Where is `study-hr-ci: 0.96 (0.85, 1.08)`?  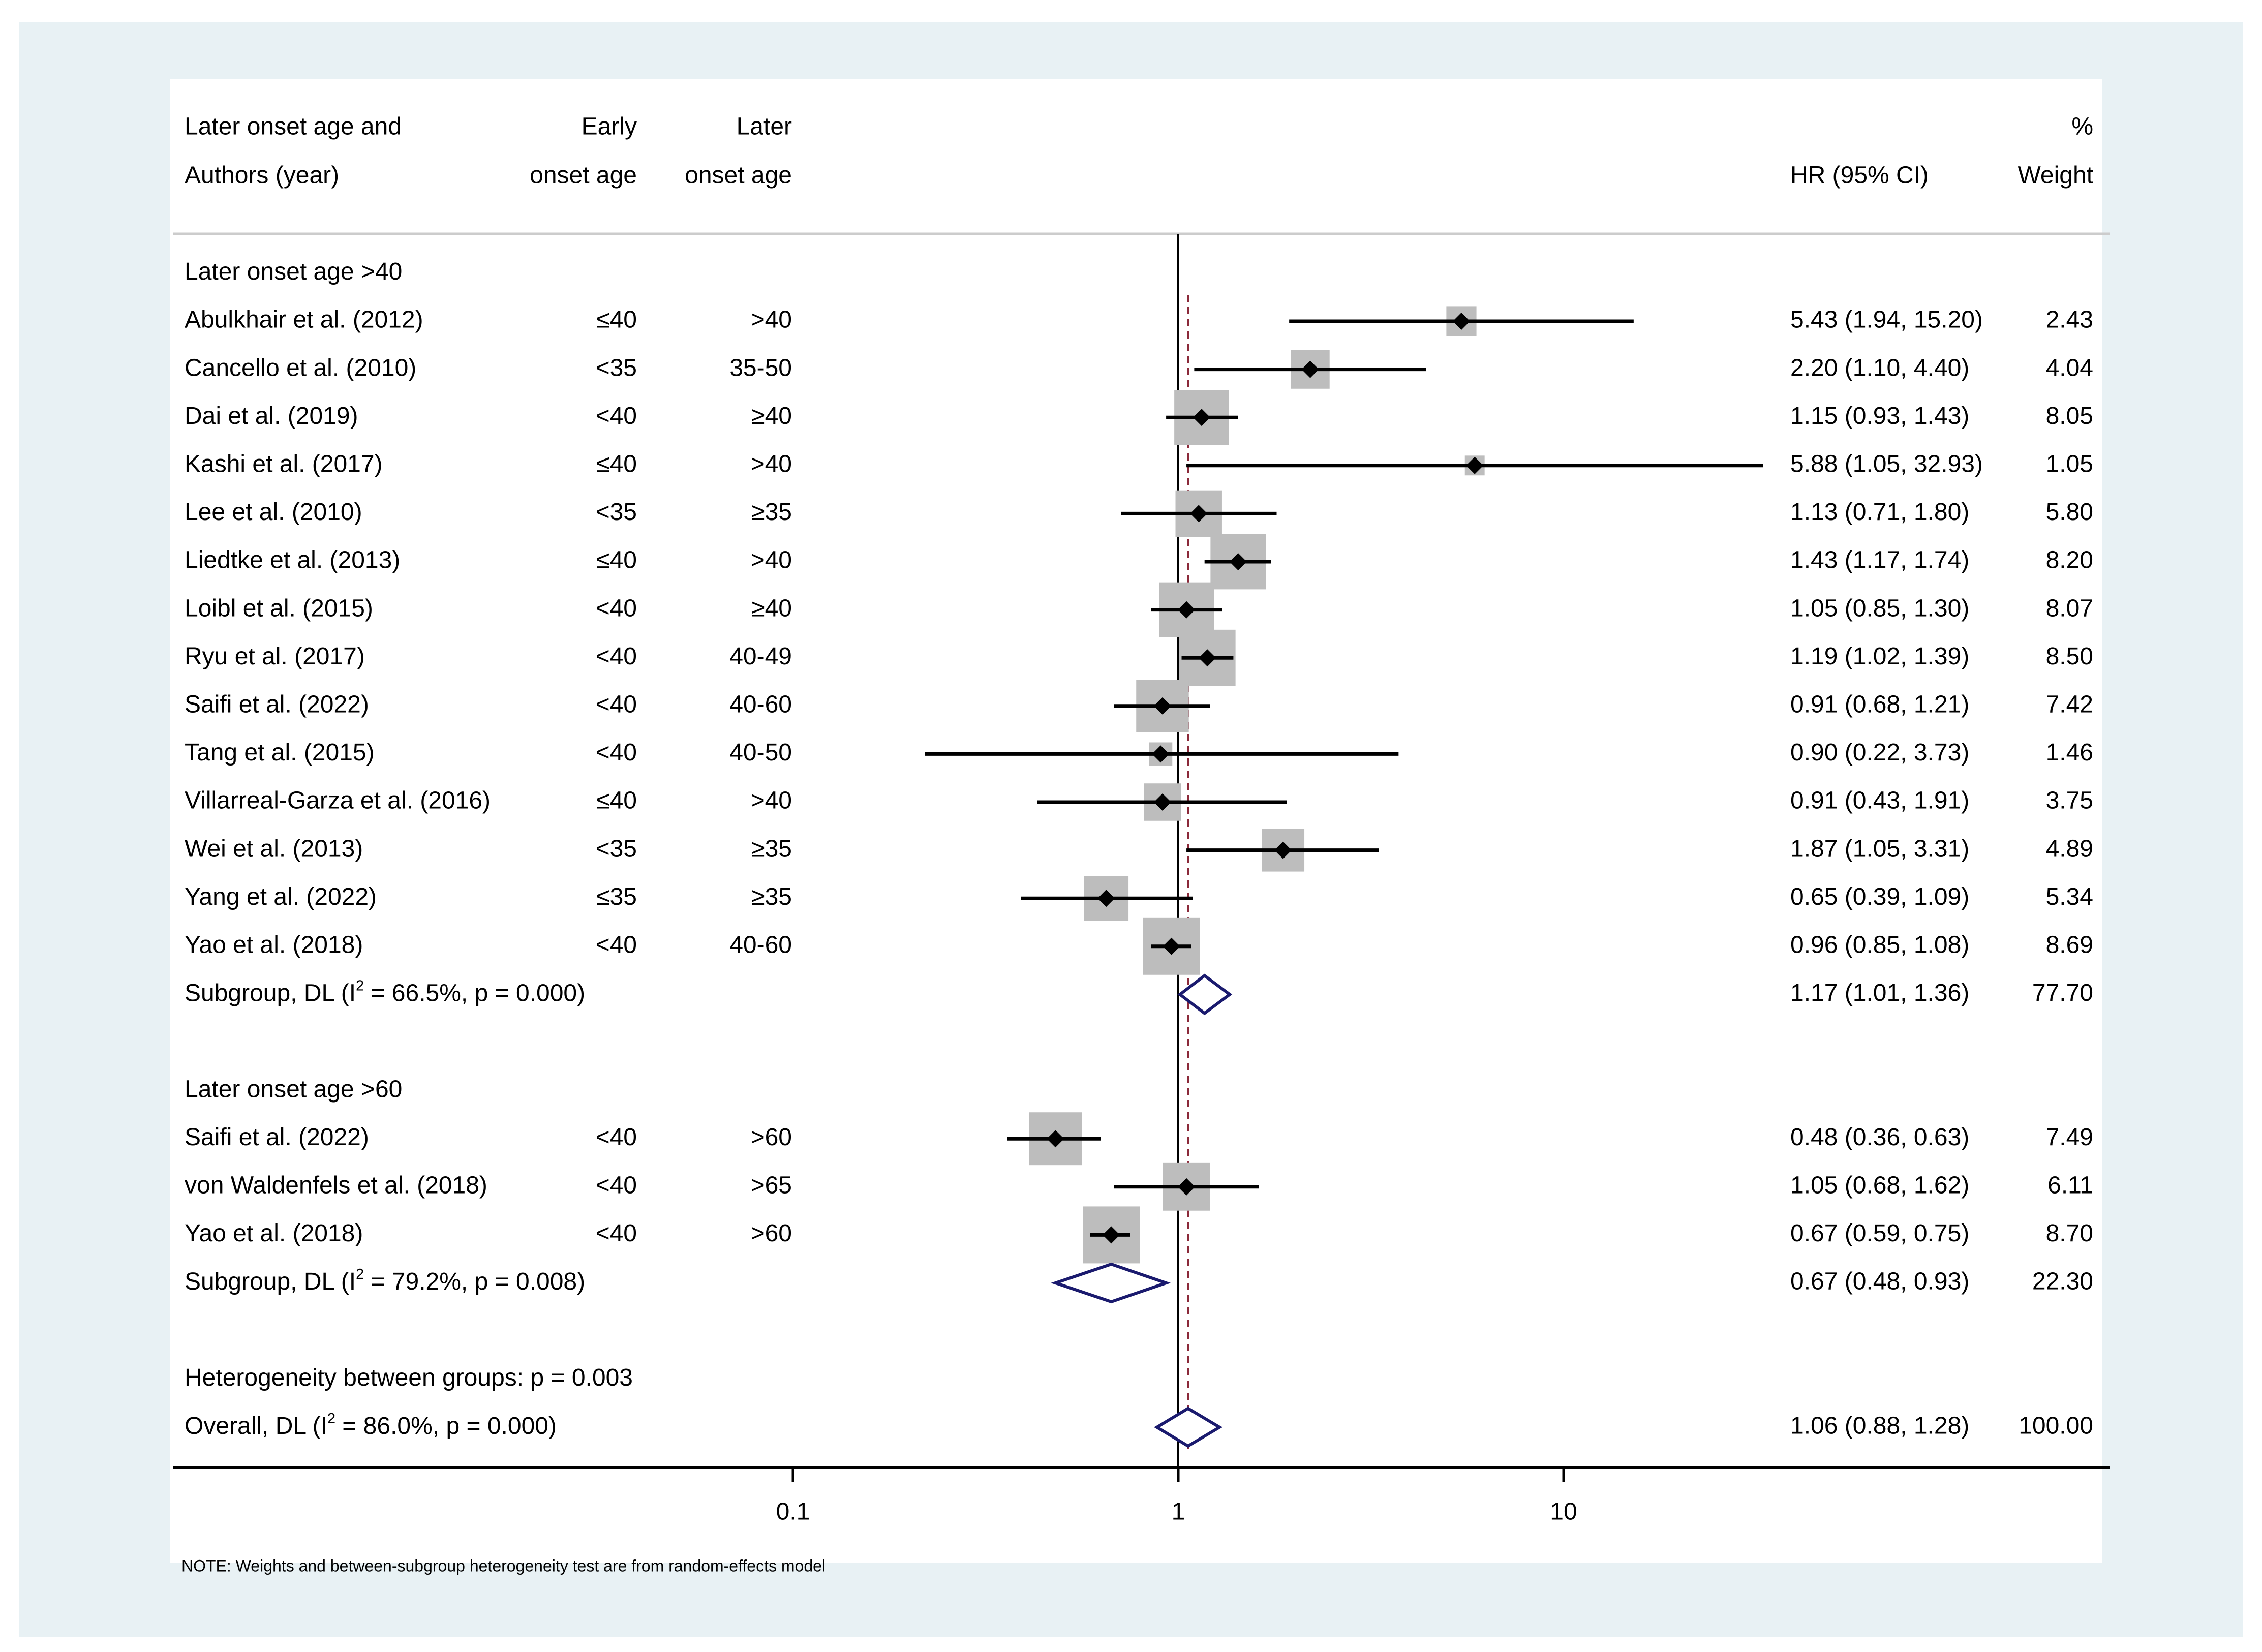
study-hr-ci: 0.96 (0.85, 1.08) is located at coordinates (1879, 944).